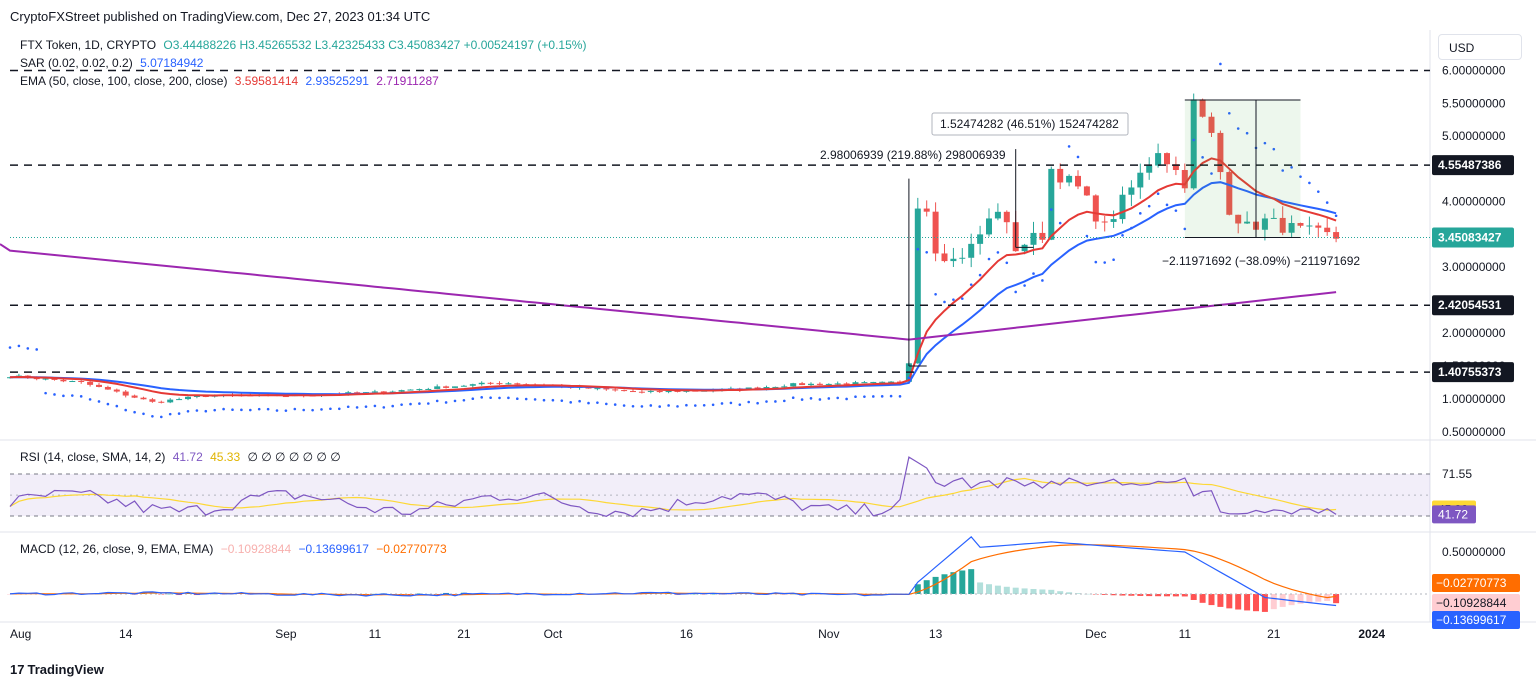 This screenshot has height=688, width=1536. I want to click on time-axis-label: Sep, so click(286, 634).